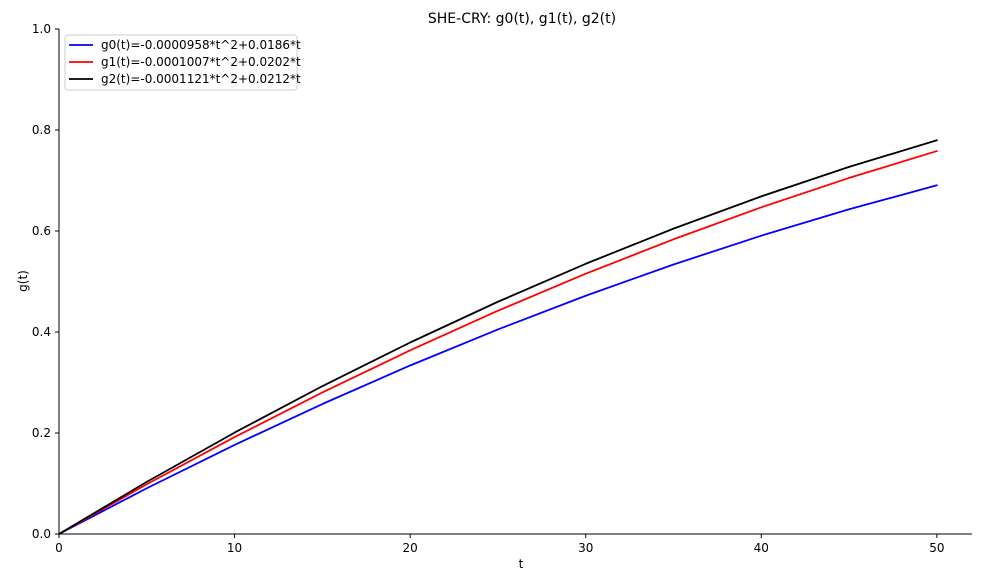 This screenshot has width=981, height=579. Describe the element at coordinates (761, 548) in the screenshot. I see `x-tick-label: 40` at that location.